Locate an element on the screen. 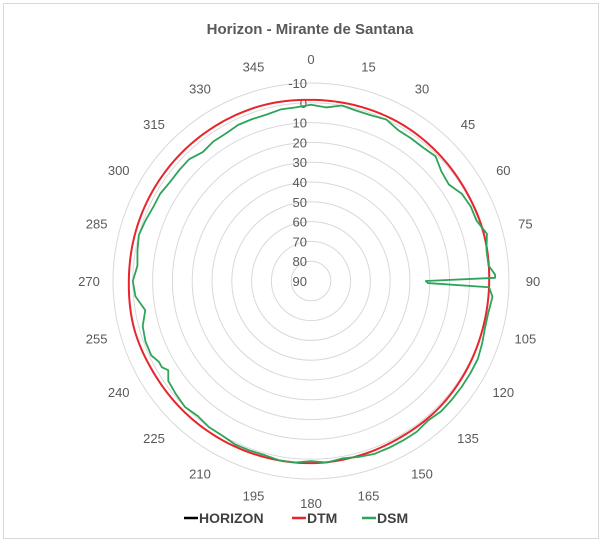 This screenshot has height=543, width=604. legend: HORIZON DTM DSM is located at coordinates (296, 518).